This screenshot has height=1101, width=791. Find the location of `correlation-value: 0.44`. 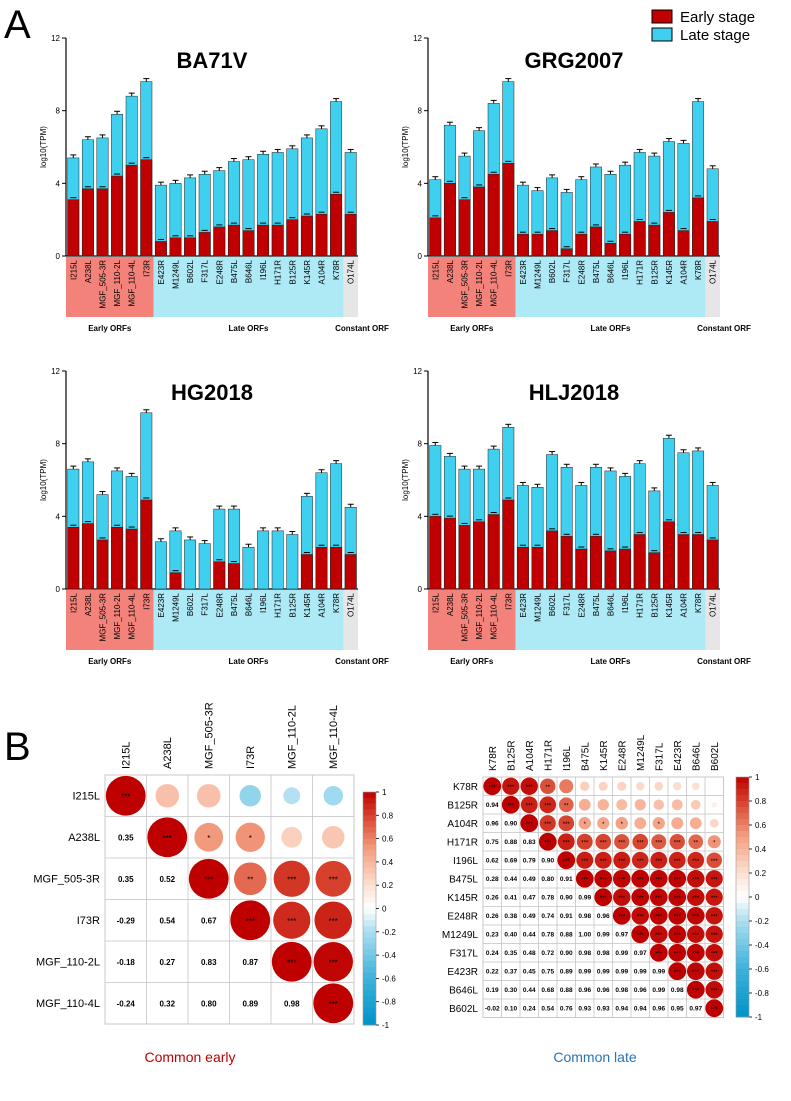

correlation-value: 0.44 is located at coordinates (529, 935).